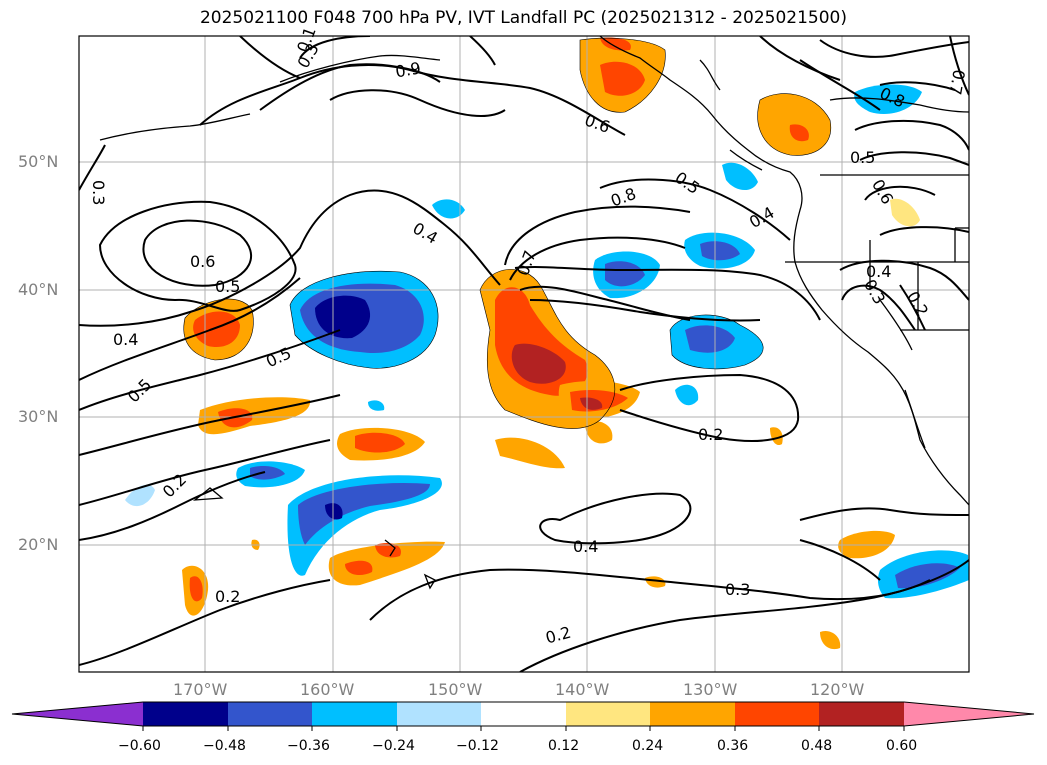  I want to click on lon-label: 140°W, so click(582, 689).